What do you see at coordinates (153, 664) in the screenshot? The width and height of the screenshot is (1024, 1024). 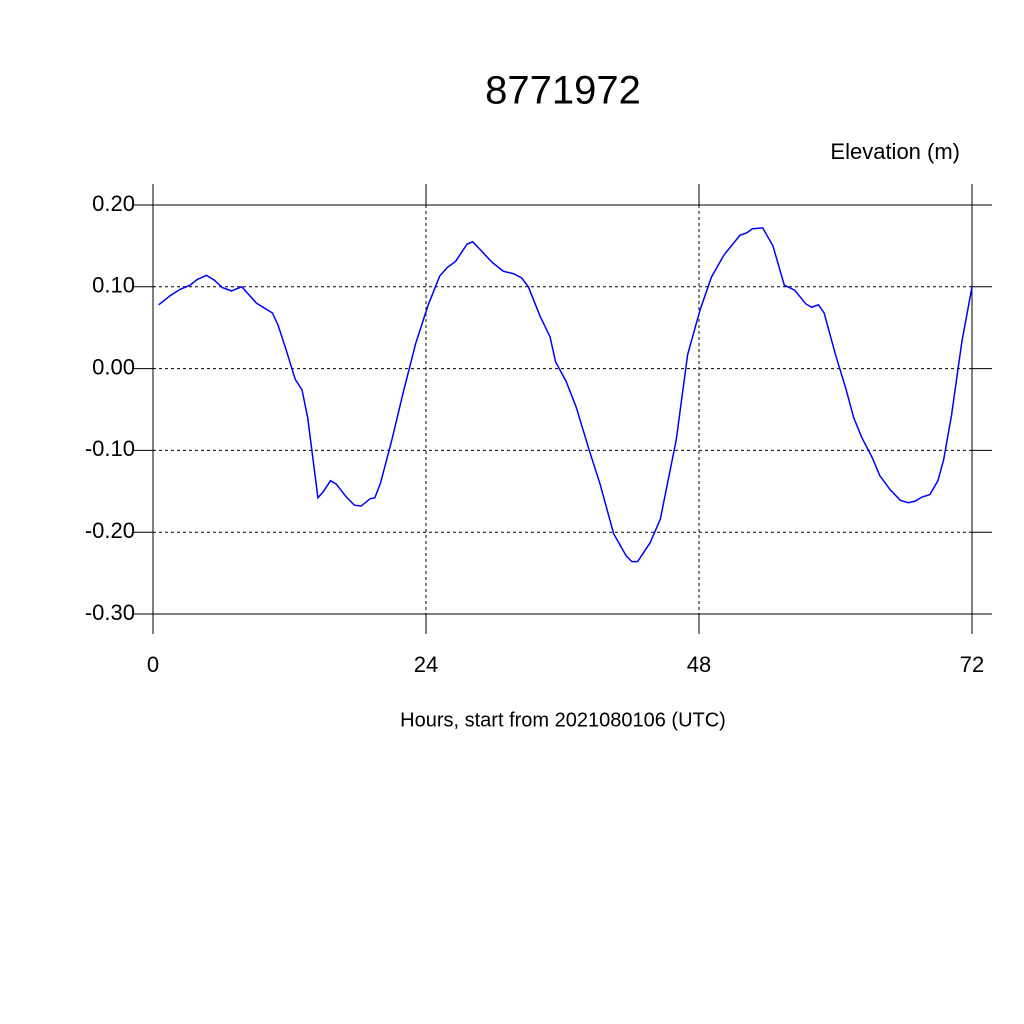 I see `x-tick-label: 0` at bounding box center [153, 664].